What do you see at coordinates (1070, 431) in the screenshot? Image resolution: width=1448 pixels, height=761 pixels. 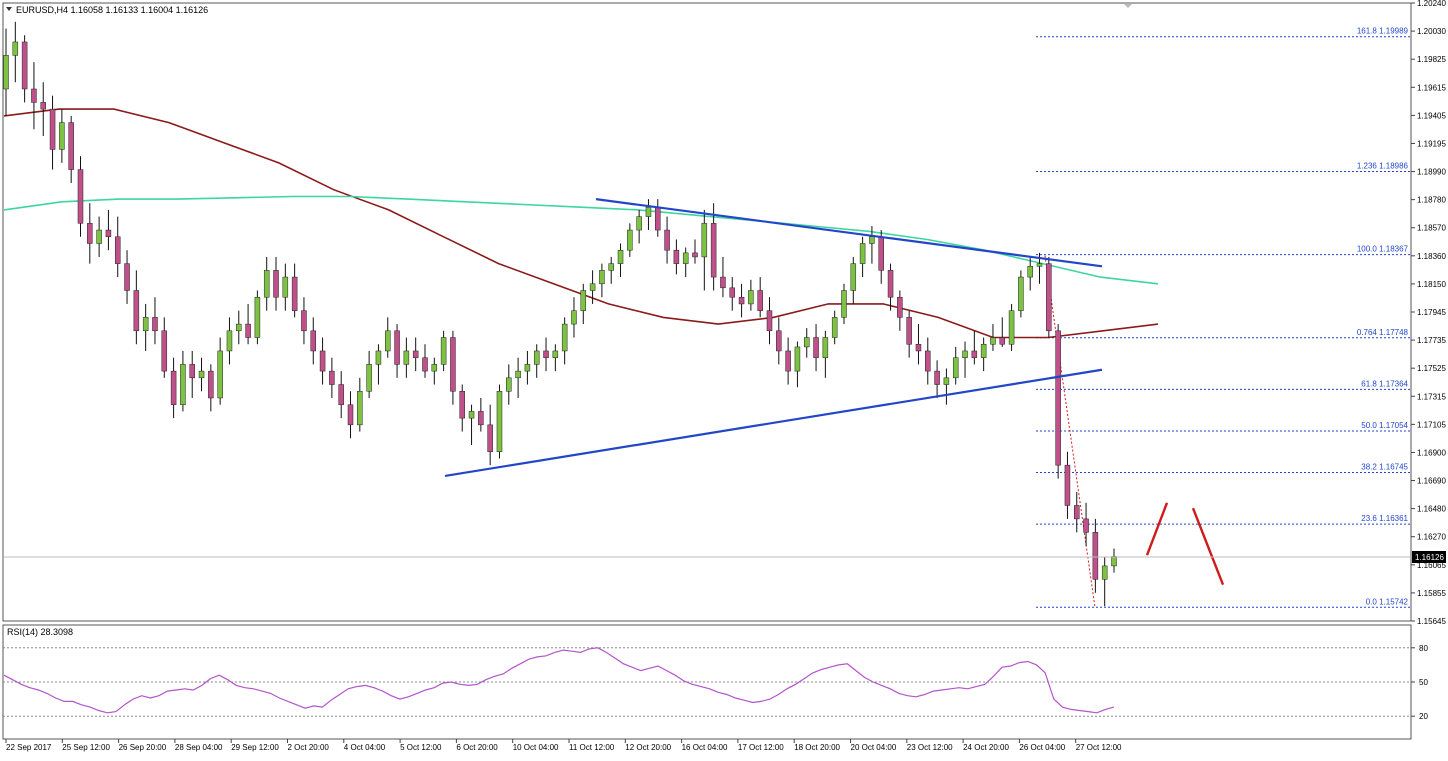 I see `fib-anchor-line` at bounding box center [1070, 431].